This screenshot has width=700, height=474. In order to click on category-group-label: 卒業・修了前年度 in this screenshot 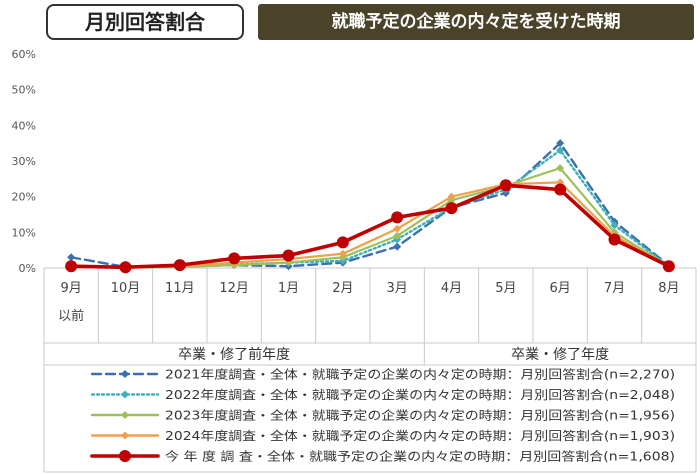, I will do `click(234, 354)`.